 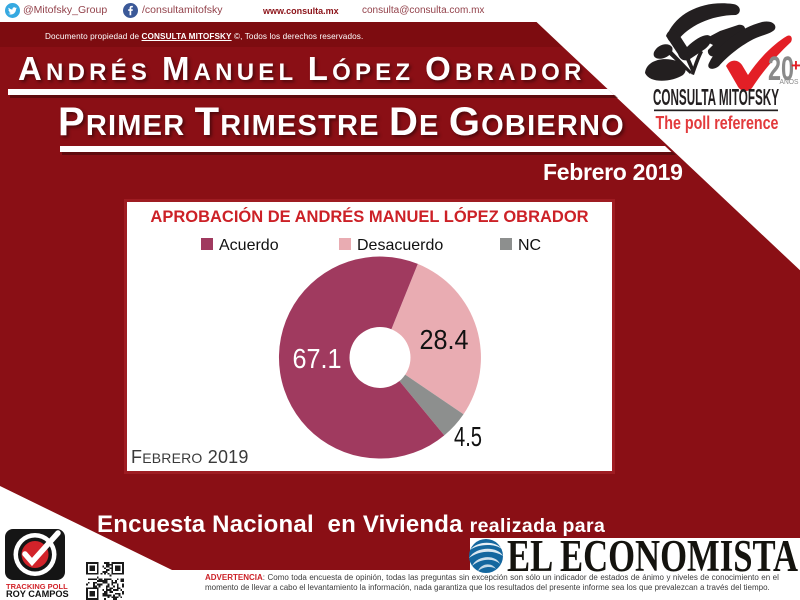 I want to click on svg-text: AÑOS, so click(x=789, y=81).